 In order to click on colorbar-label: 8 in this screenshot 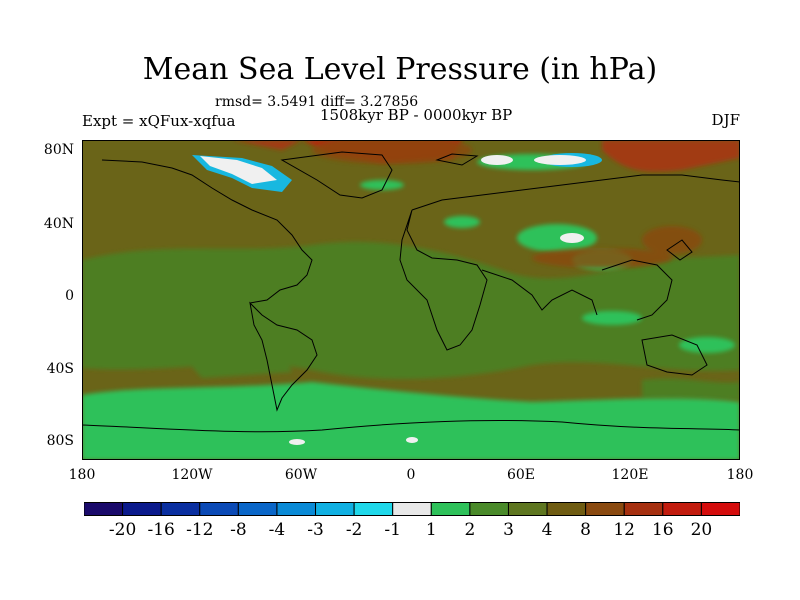, I will do `click(585, 530)`.